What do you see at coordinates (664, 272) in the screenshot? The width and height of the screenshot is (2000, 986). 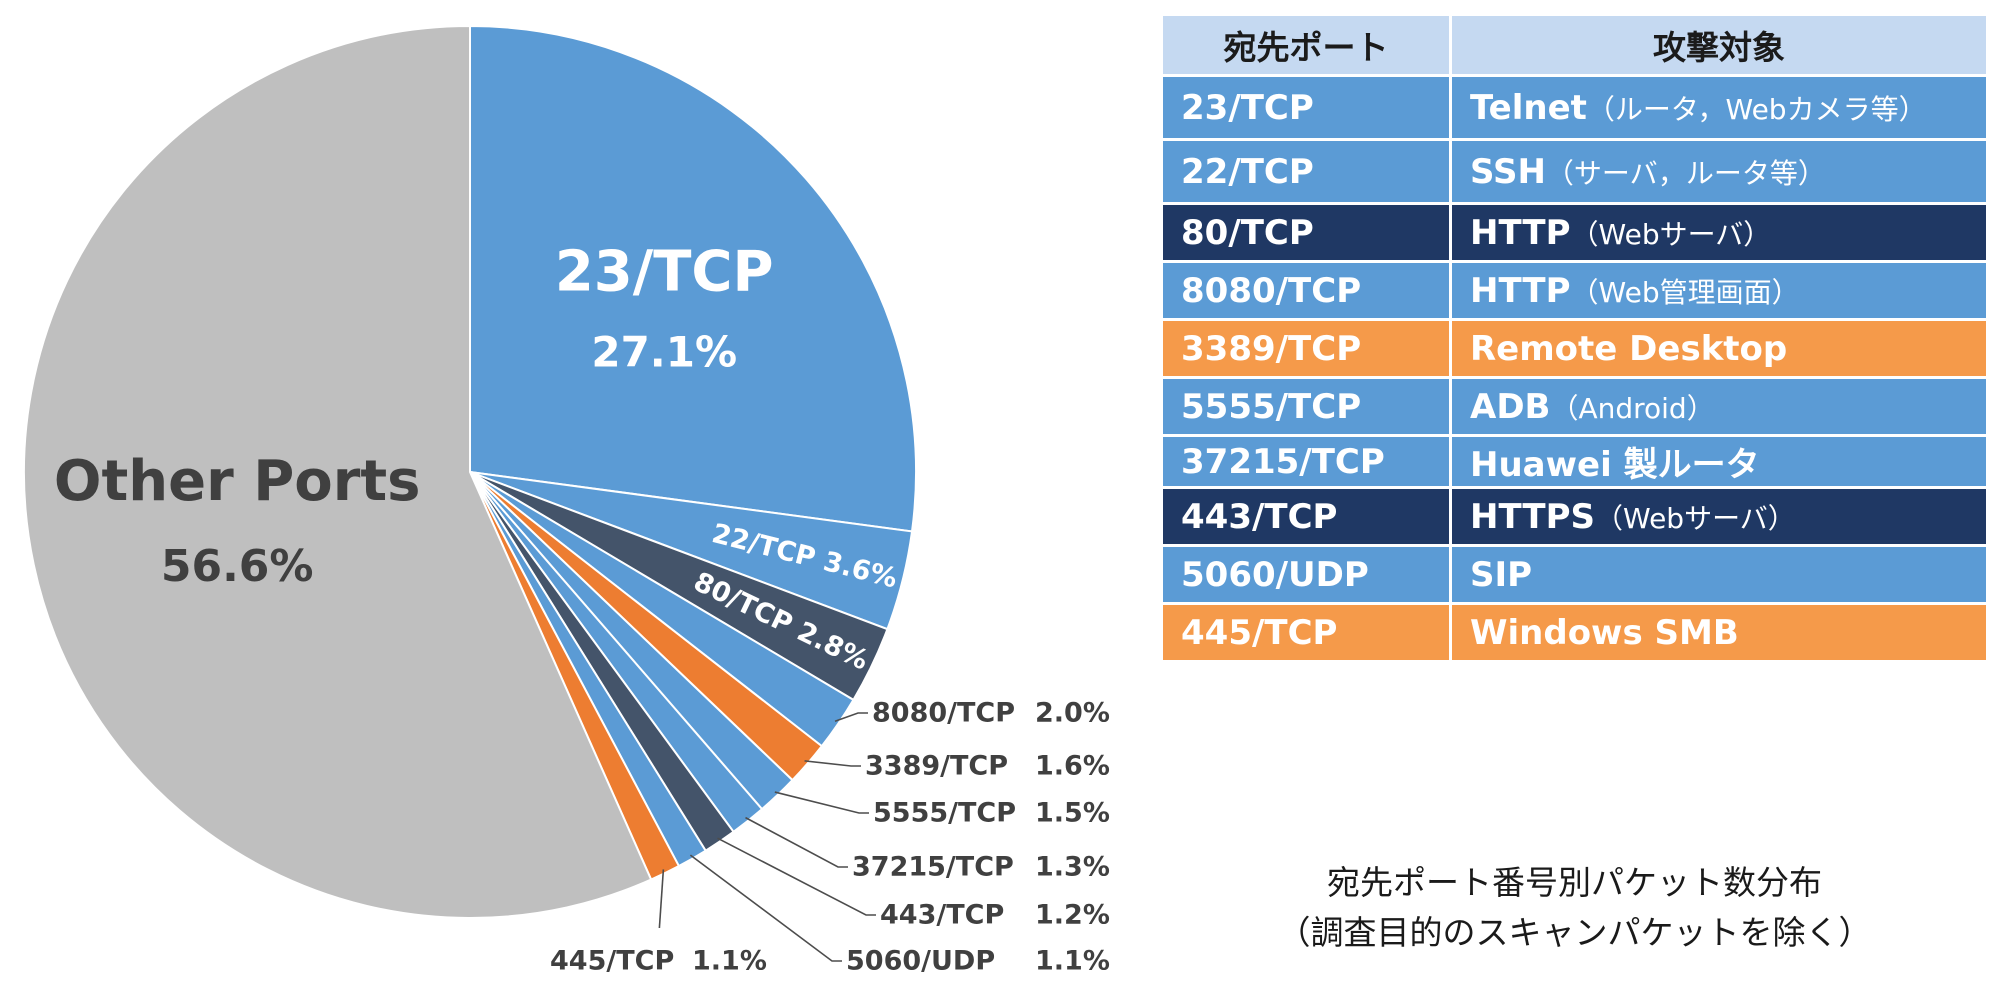 I see `slice-label: 23/TCP` at bounding box center [664, 272].